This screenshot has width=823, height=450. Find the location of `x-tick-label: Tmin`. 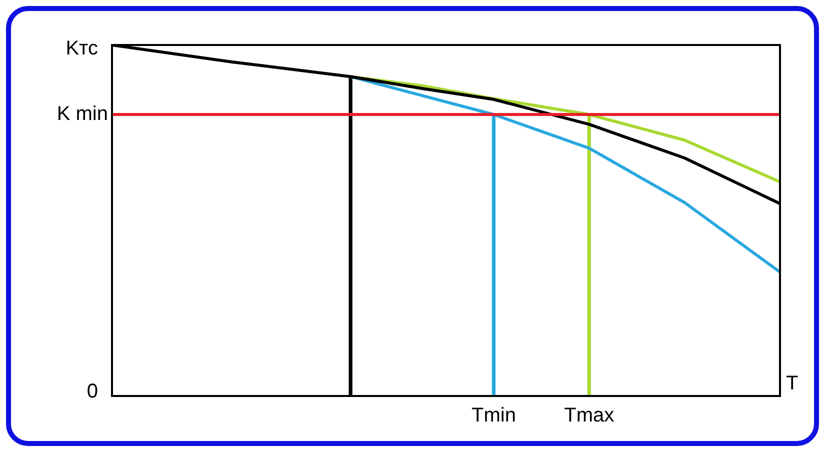

x-tick-label: Tmin is located at coordinates (493, 415).